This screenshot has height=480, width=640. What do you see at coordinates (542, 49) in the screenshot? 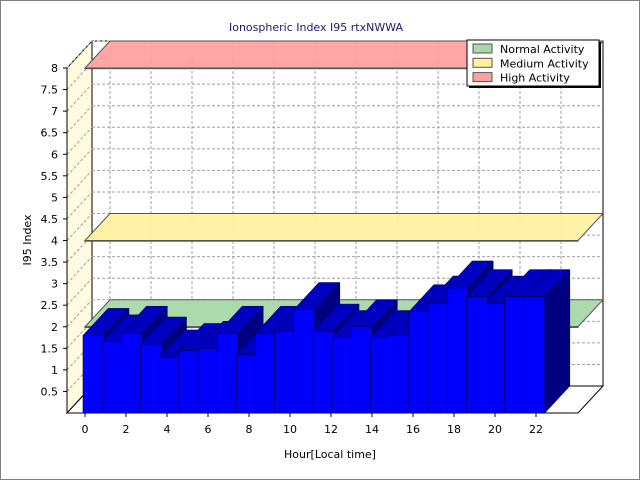
I see `legend-label: Normal Activity` at bounding box center [542, 49].